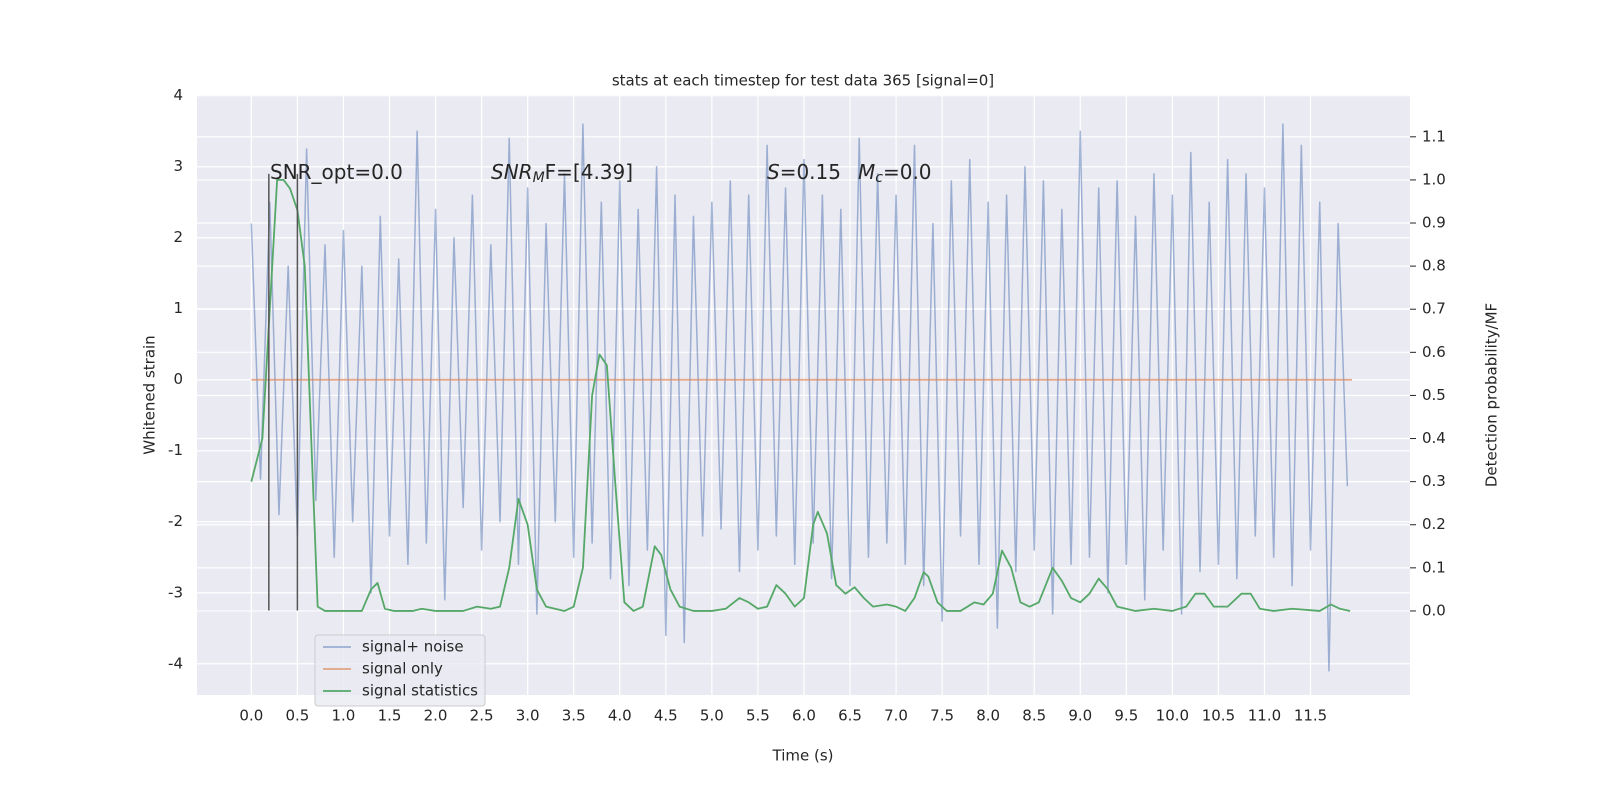 The height and width of the screenshot is (800, 1600). Describe the element at coordinates (175, 450) in the screenshot. I see `y-tick-label: -1` at that location.